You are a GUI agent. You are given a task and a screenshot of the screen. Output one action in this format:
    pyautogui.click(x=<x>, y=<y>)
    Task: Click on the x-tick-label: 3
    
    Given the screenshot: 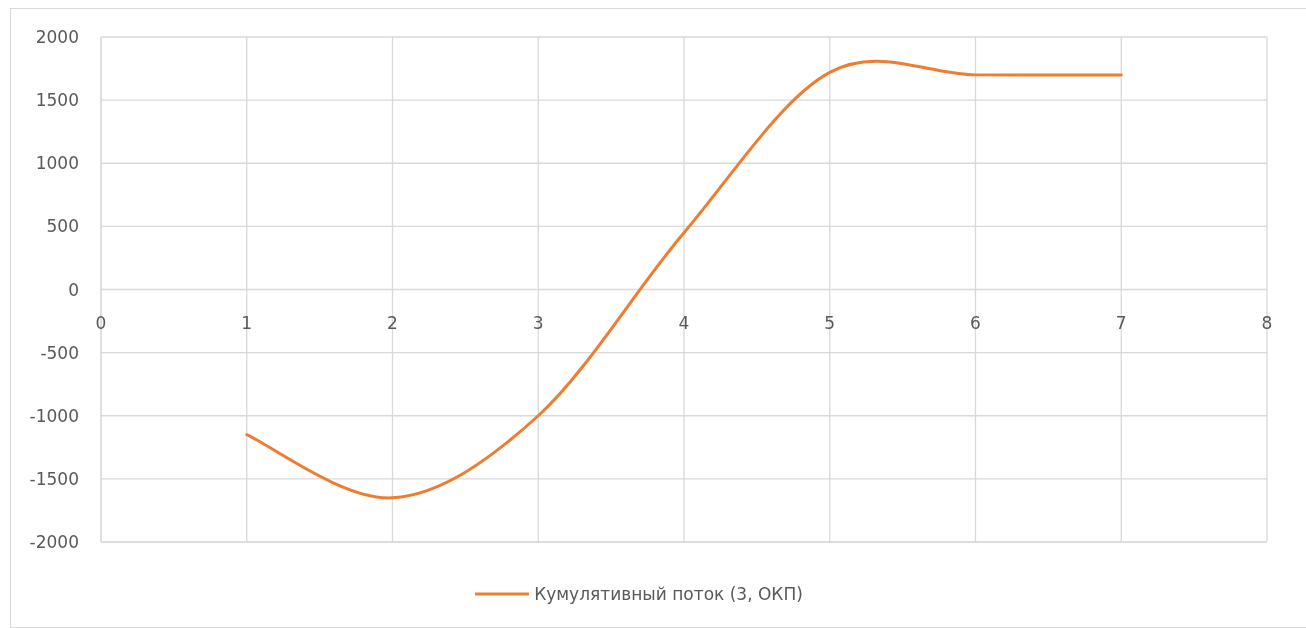 What is the action you would take?
    pyautogui.click(x=538, y=322)
    